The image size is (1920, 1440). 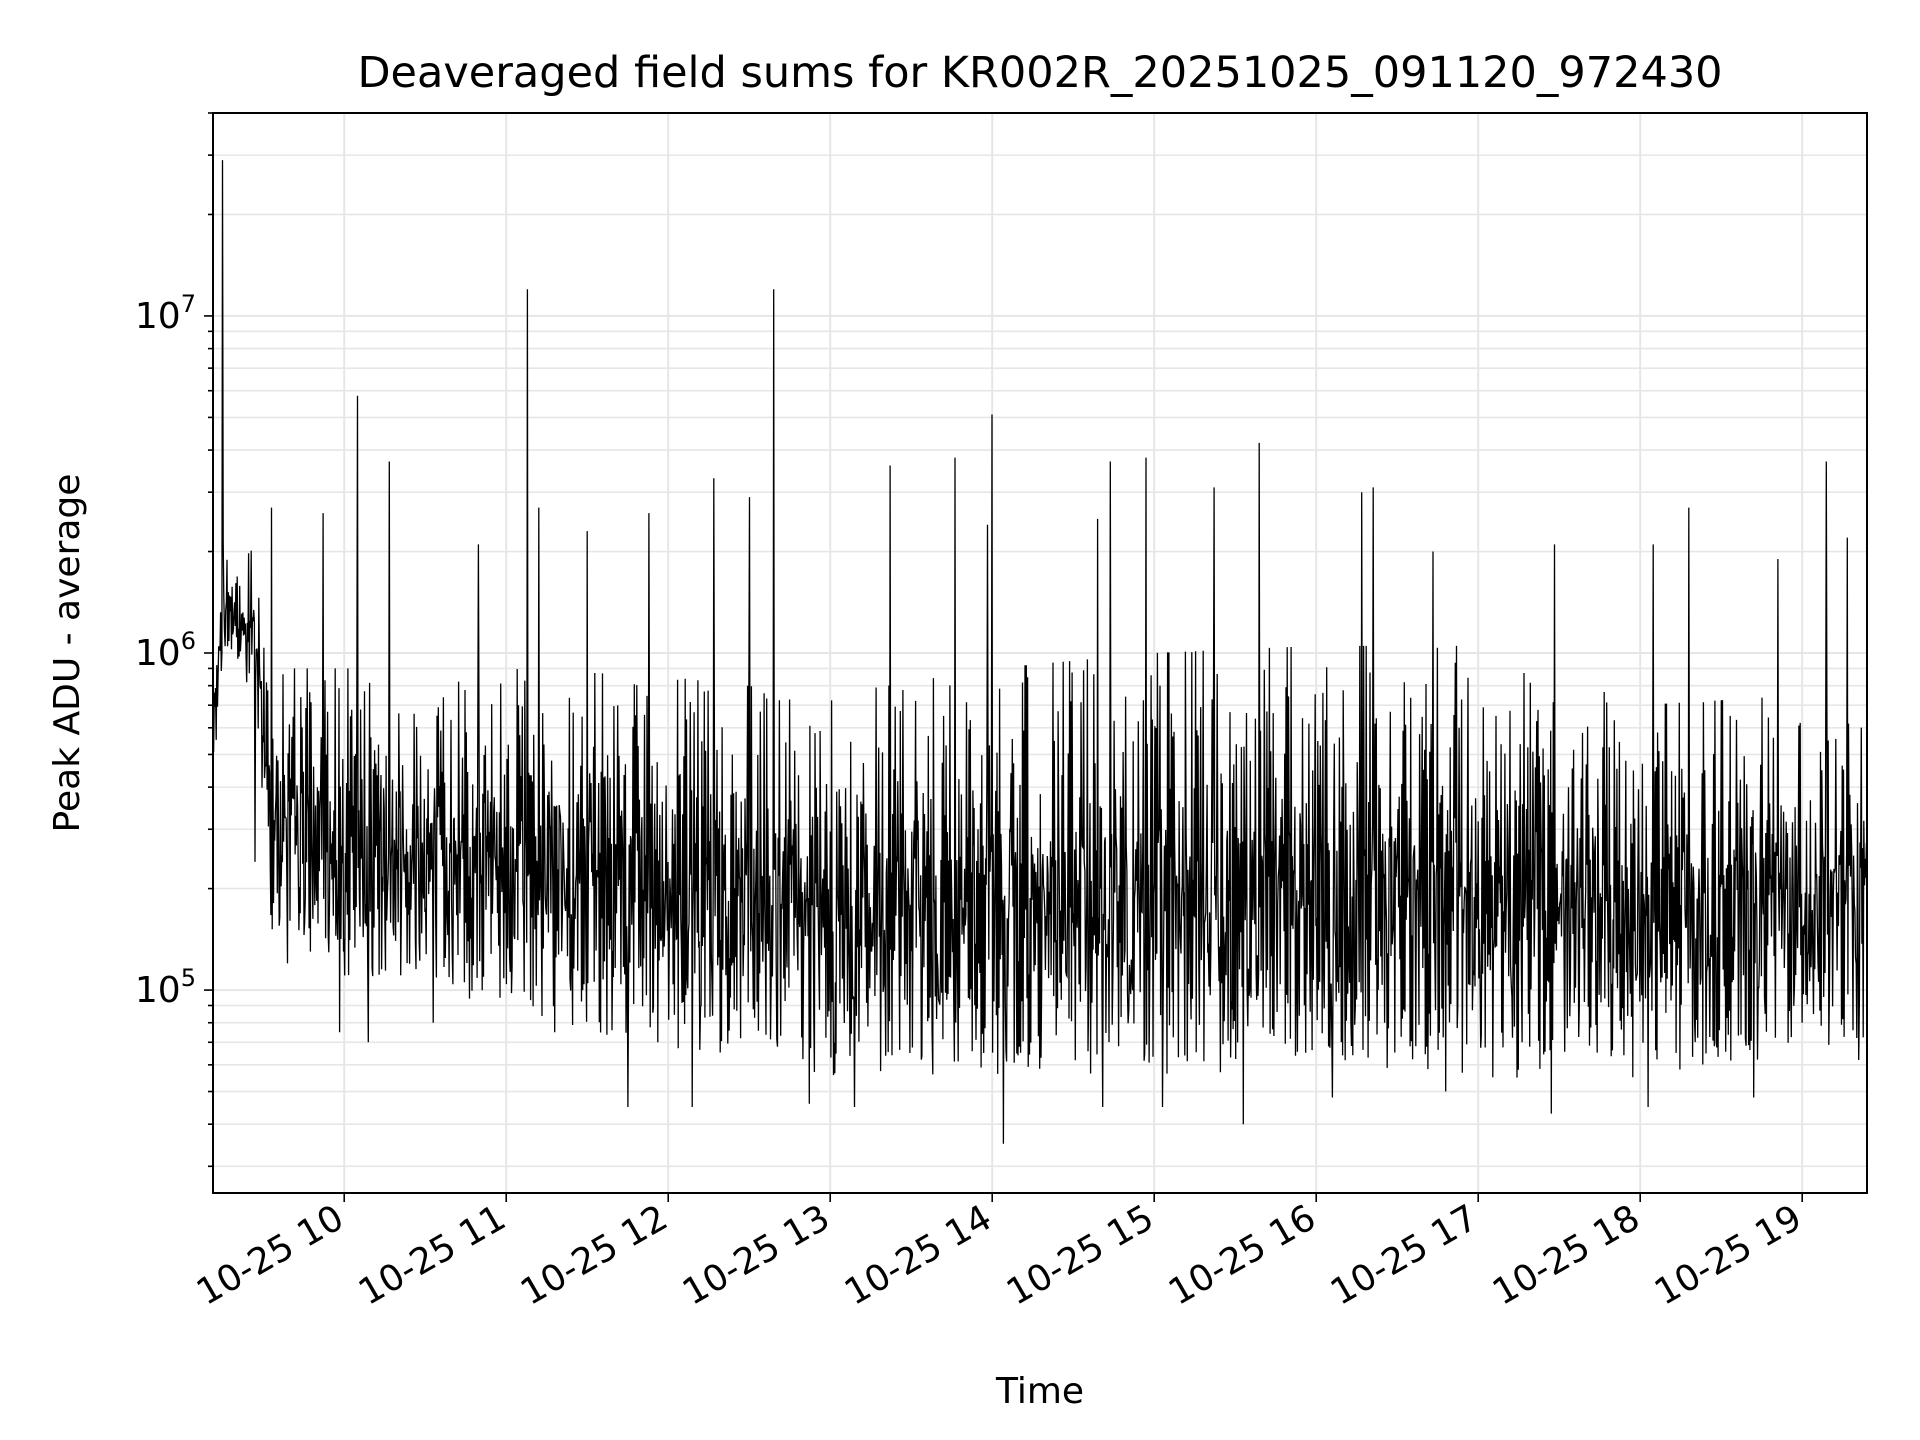 What do you see at coordinates (67, 653) in the screenshot?
I see `y-axis-label: Peak ADU - average` at bounding box center [67, 653].